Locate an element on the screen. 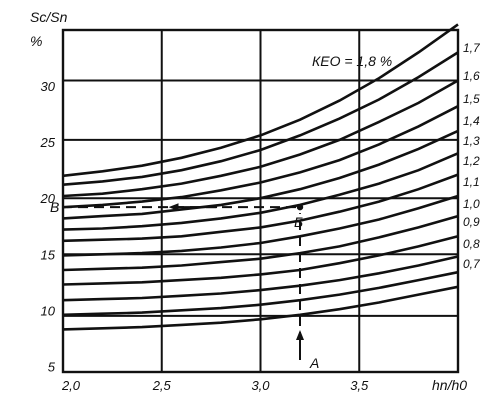 Image resolution: width=500 pixels, height=400 pixels. x-tick-label: 3,0 is located at coordinates (260, 385).